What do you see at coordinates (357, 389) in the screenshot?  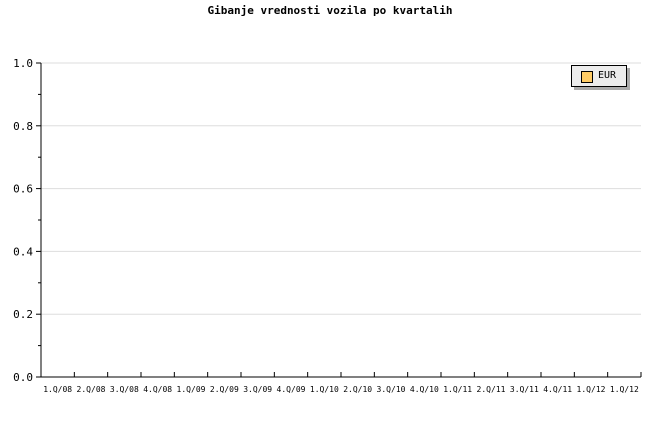 I see `x-tick-label: 2.Q/10` at bounding box center [357, 389].